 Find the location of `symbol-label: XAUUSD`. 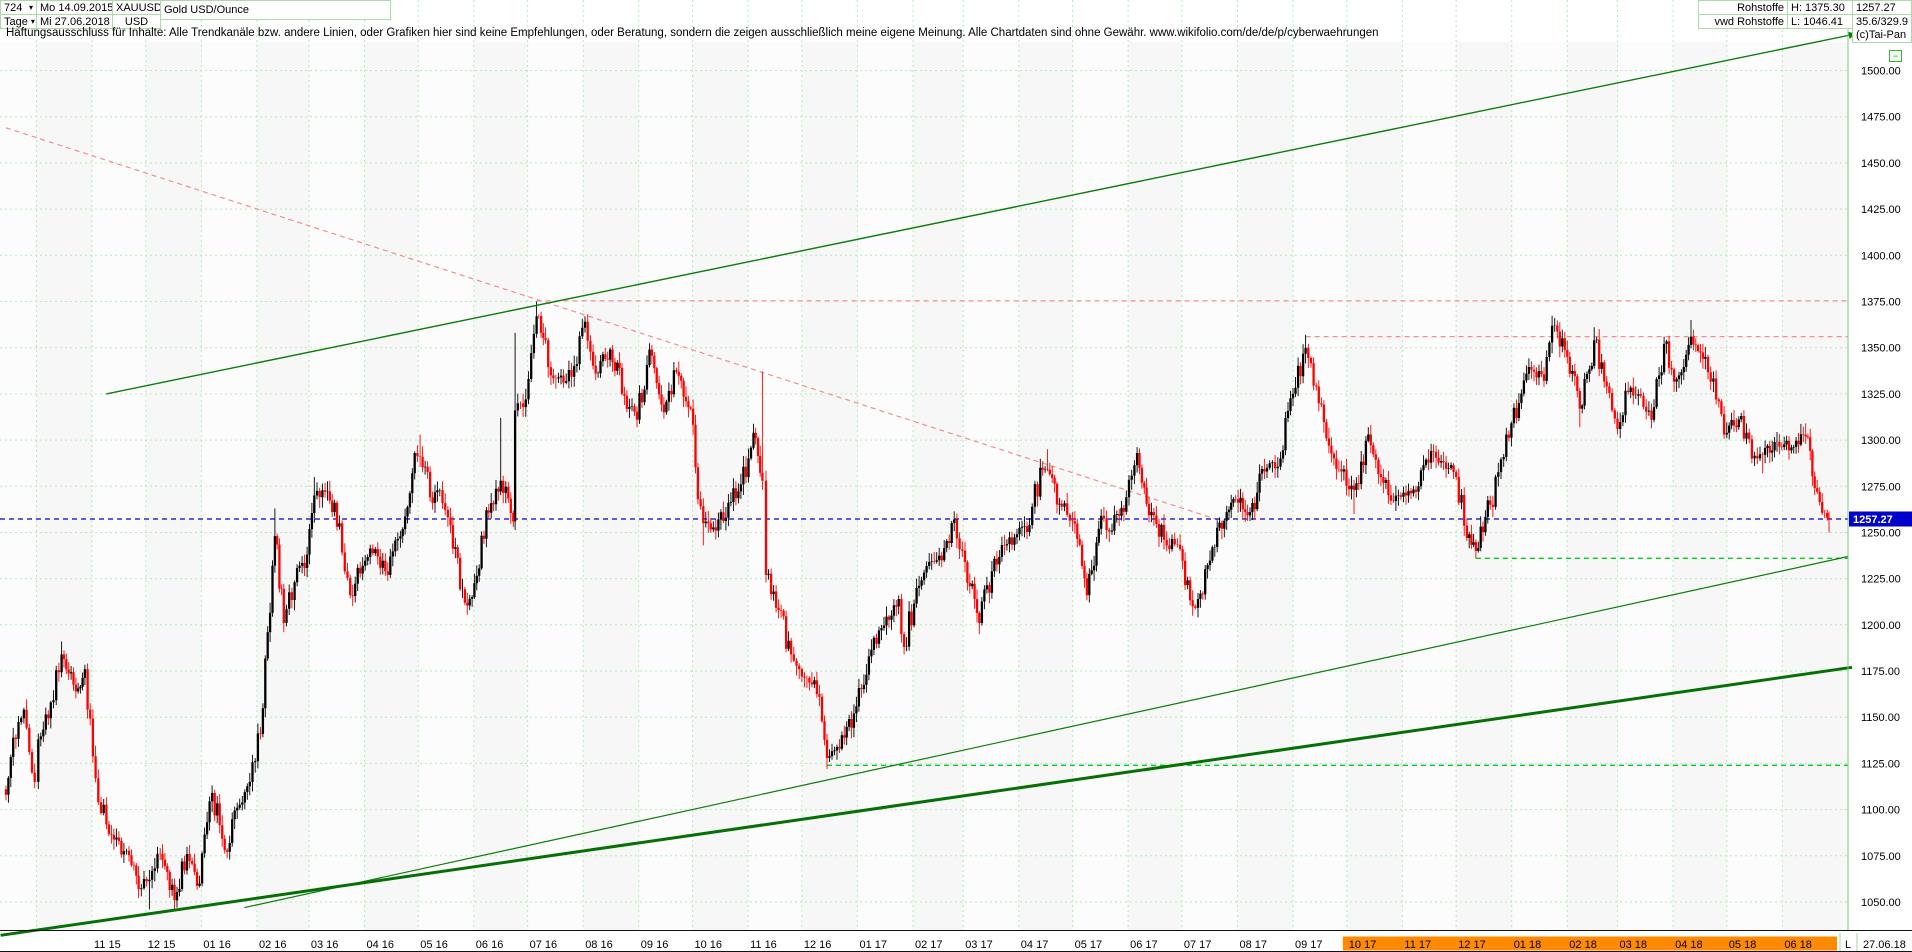

symbol-label: XAUUSD is located at coordinates (137, 7).